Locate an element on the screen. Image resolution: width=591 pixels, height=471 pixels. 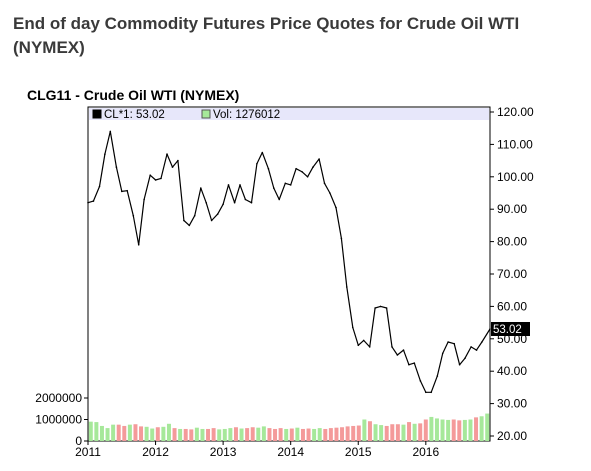
price-tick-label: 30.00 is located at coordinates (512, 404).